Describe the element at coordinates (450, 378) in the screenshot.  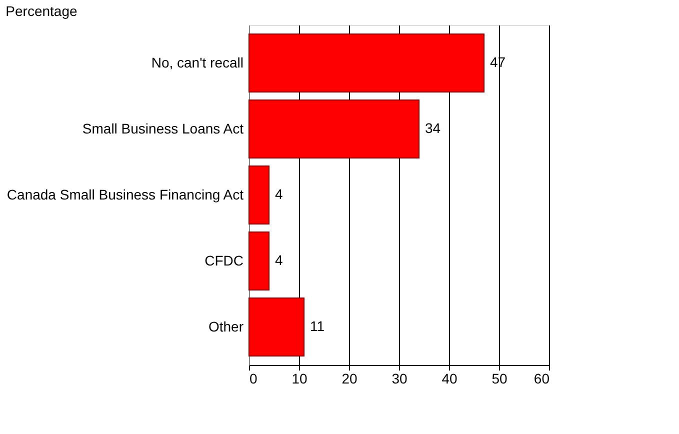
I see `x-tick-label: 40` at that location.